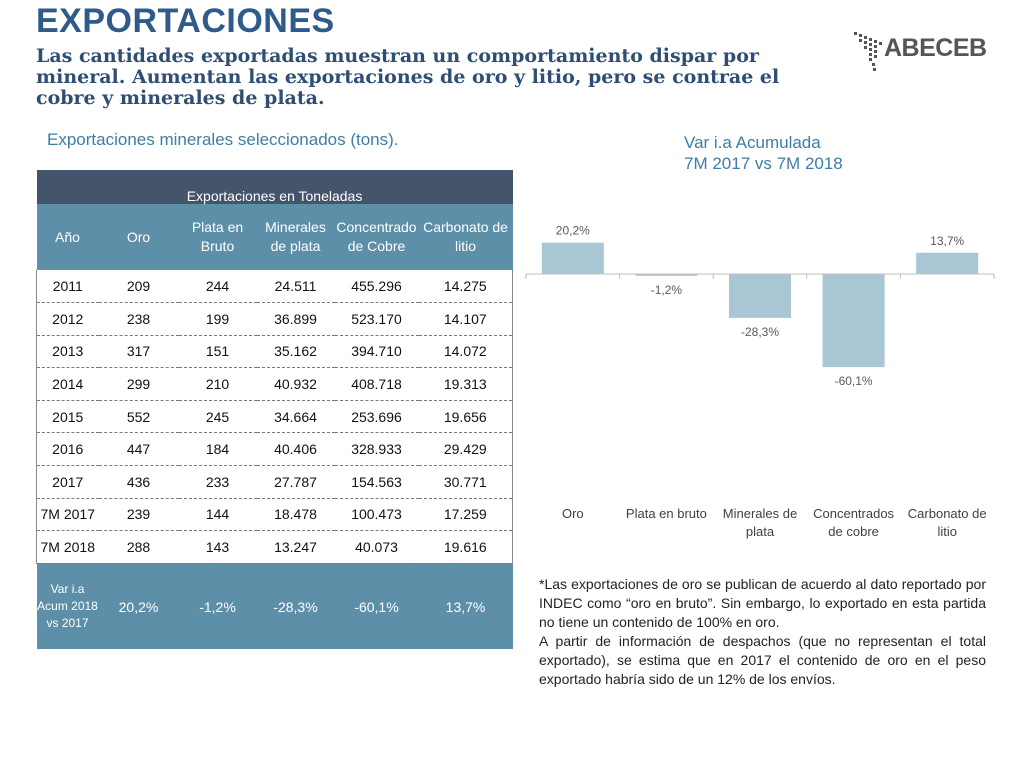 The width and height of the screenshot is (1024, 768). Describe the element at coordinates (760, 332) in the screenshot. I see `data-label: -28,3%` at that location.